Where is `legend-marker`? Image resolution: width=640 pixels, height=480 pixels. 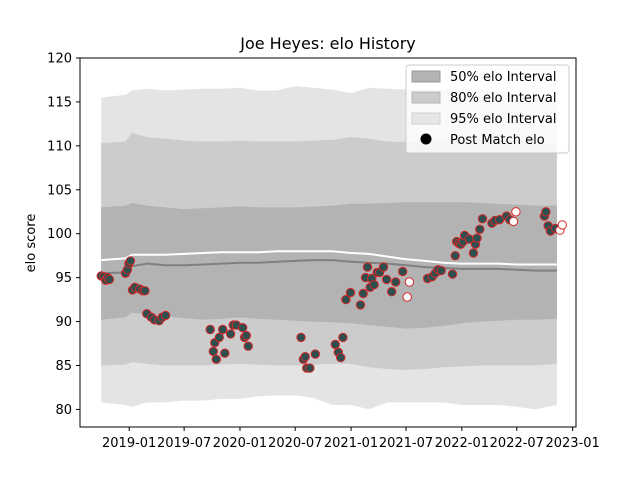
legend-marker is located at coordinates (426, 139).